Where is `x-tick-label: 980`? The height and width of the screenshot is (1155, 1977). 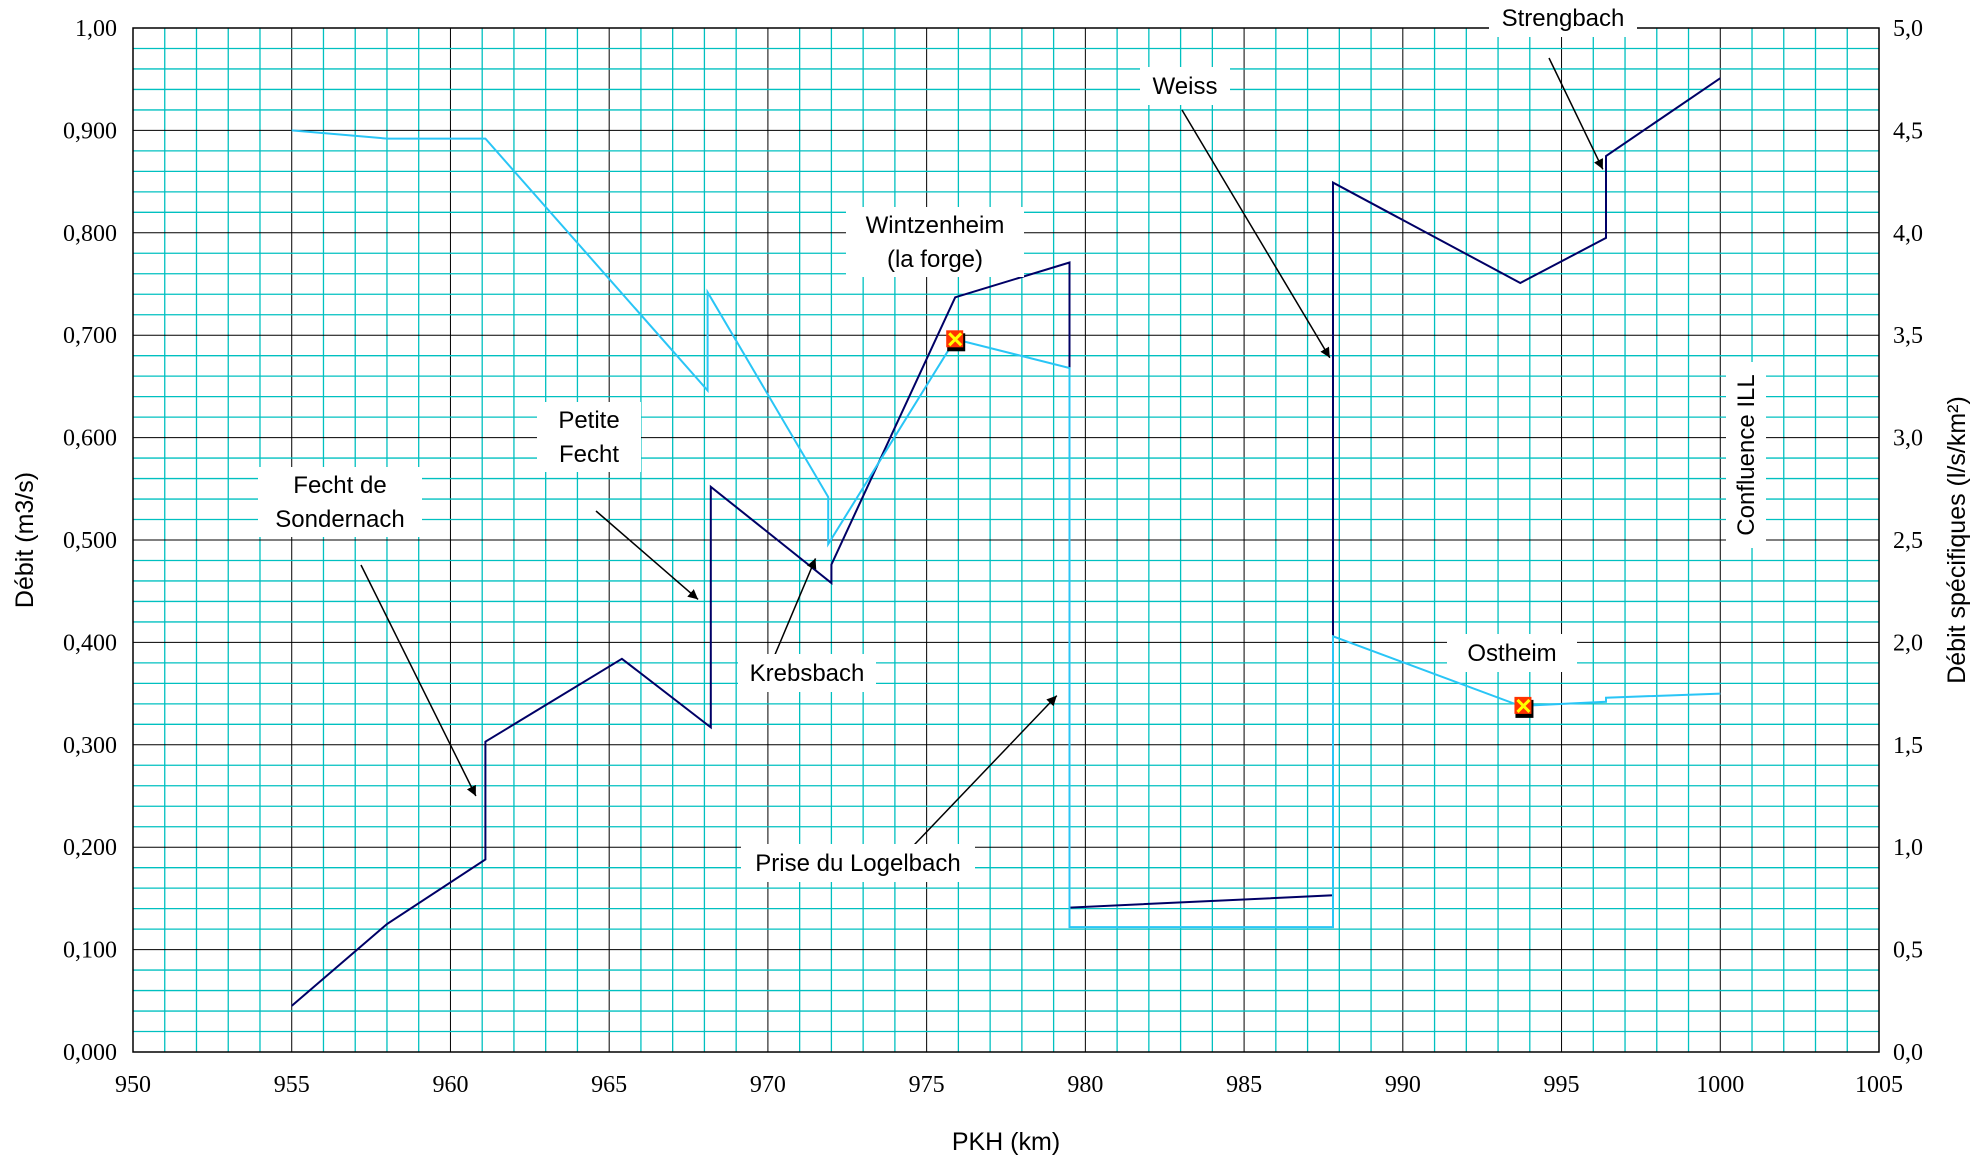 x-tick-label: 980 is located at coordinates (1085, 1085).